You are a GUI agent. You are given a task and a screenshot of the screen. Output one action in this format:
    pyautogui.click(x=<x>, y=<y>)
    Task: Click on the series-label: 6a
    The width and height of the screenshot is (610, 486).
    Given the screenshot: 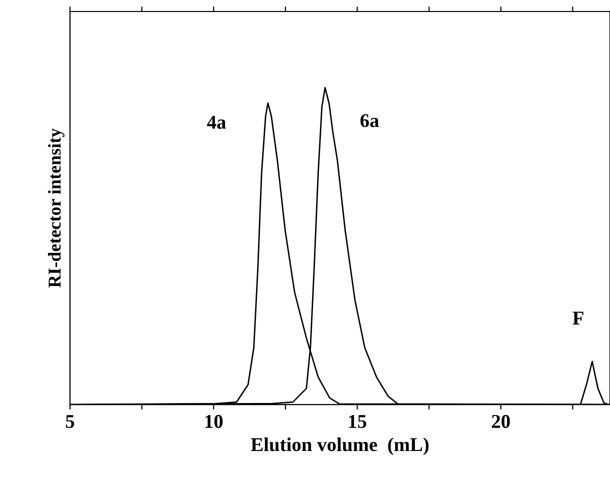 What is the action you would take?
    pyautogui.click(x=369, y=121)
    